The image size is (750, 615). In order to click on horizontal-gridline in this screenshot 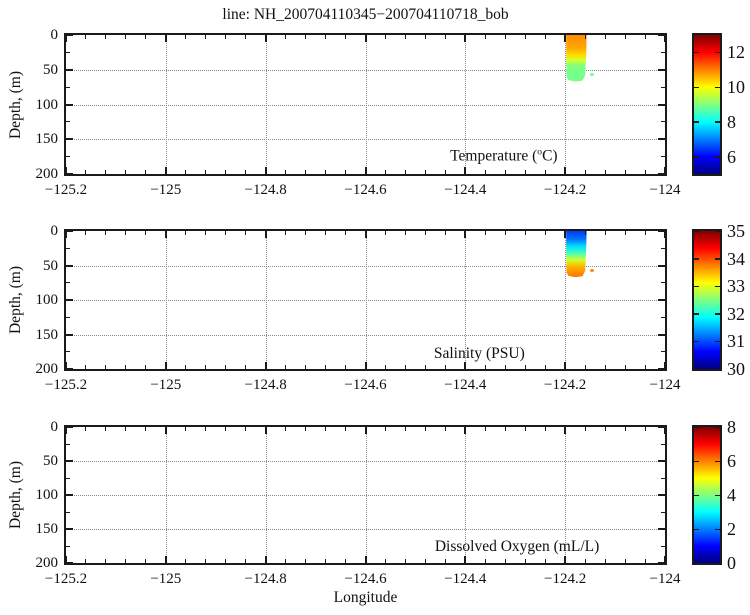, I will do `click(365, 140)`.